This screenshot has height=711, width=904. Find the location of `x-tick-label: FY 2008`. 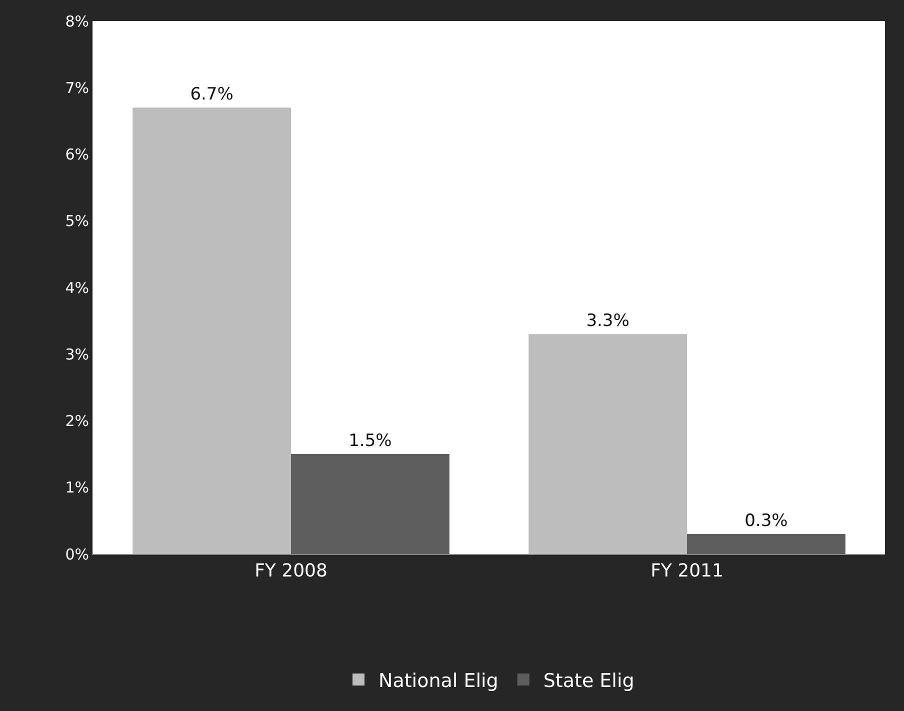

x-tick-label: FY 2008 is located at coordinates (291, 571).